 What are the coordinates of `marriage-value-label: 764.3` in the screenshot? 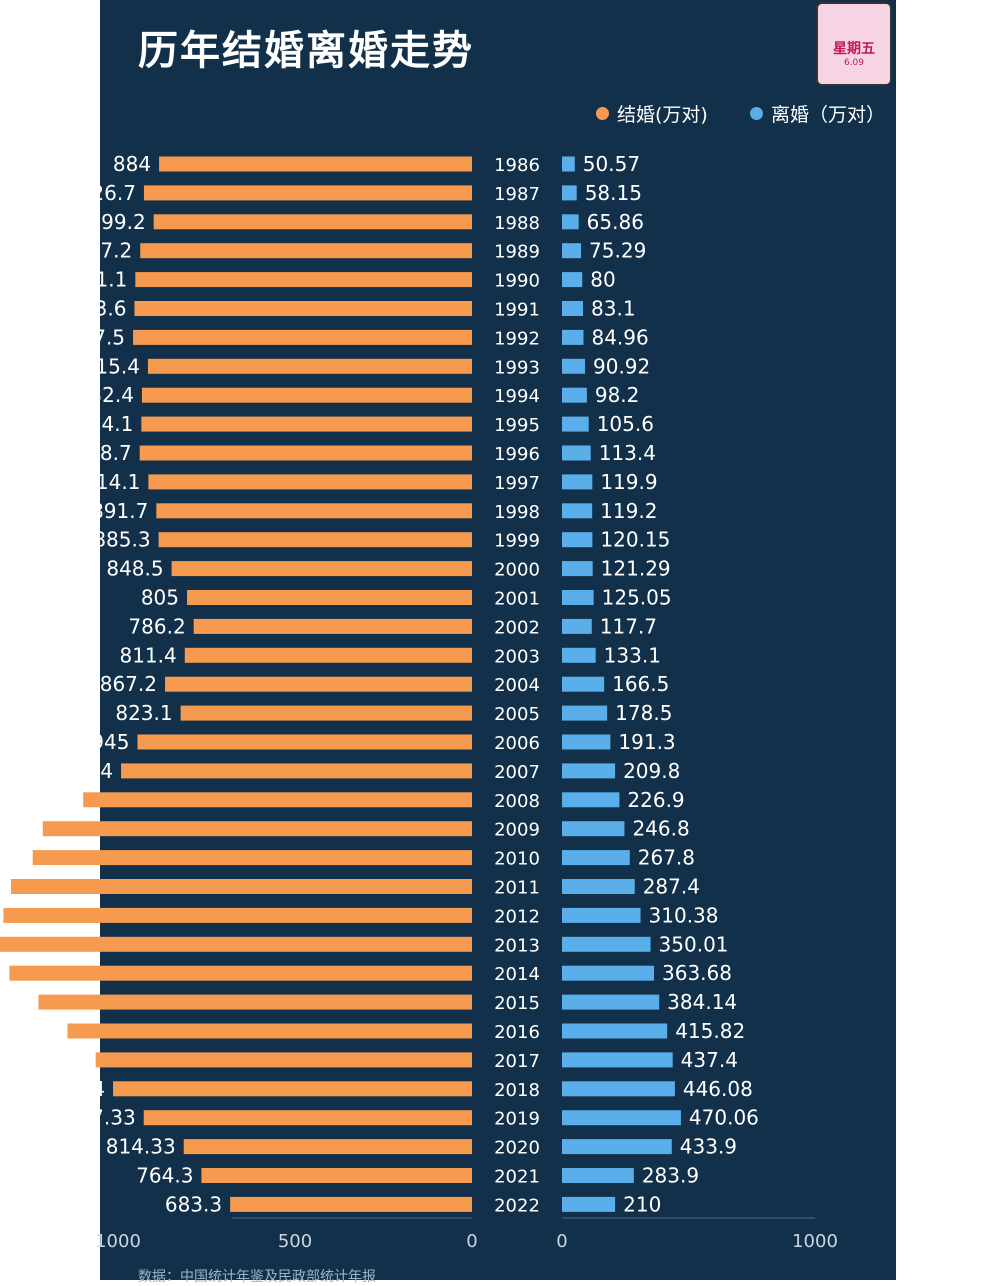 It's located at (164, 1176).